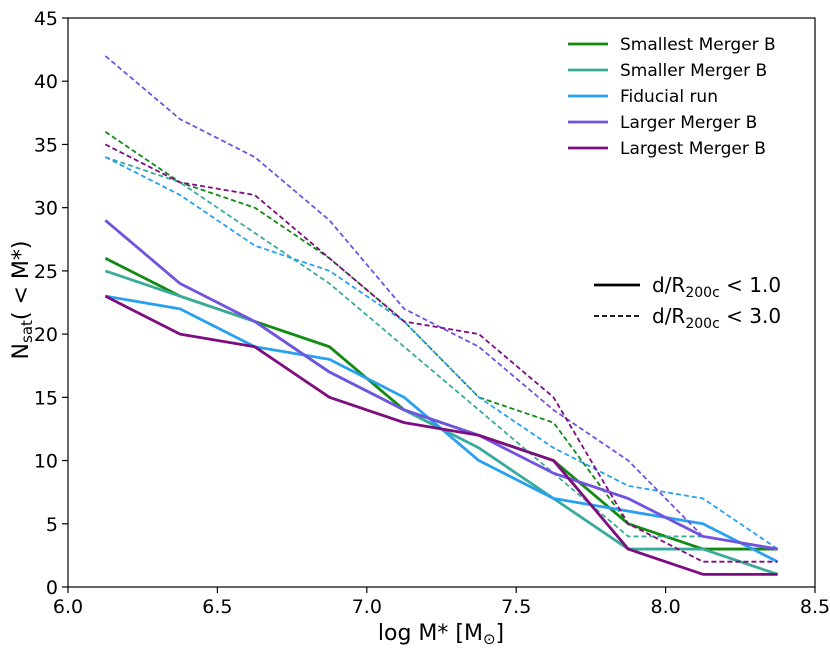  Describe the element at coordinates (441, 634) in the screenshot. I see `x-axis-label: log M* [M⊙]` at that location.